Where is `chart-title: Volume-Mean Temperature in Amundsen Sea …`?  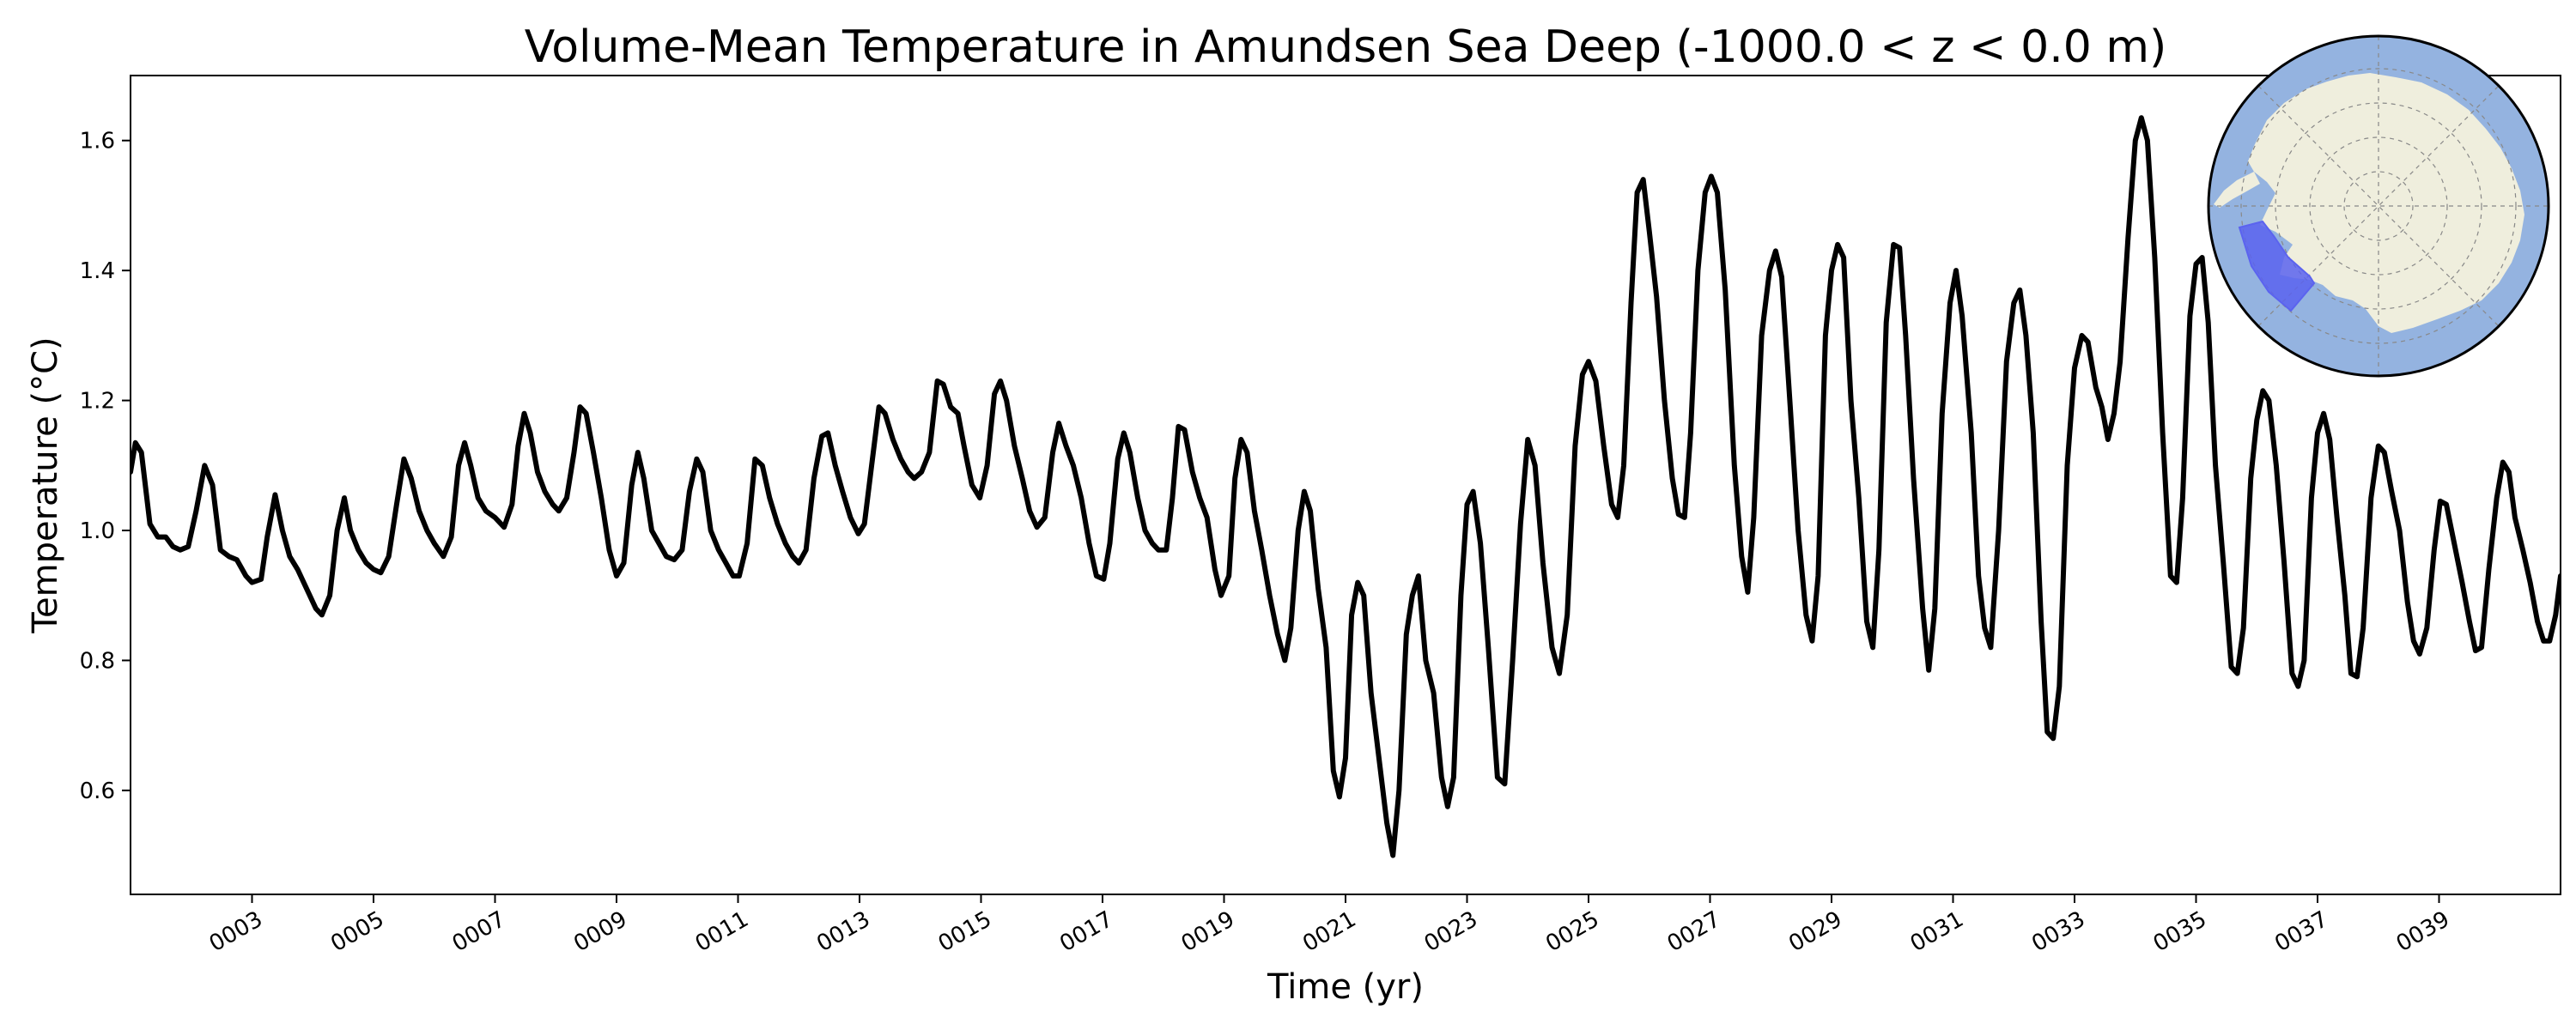
chart-title: Volume-Mean Temperature in Amundsen Sea … is located at coordinates (1346, 47).